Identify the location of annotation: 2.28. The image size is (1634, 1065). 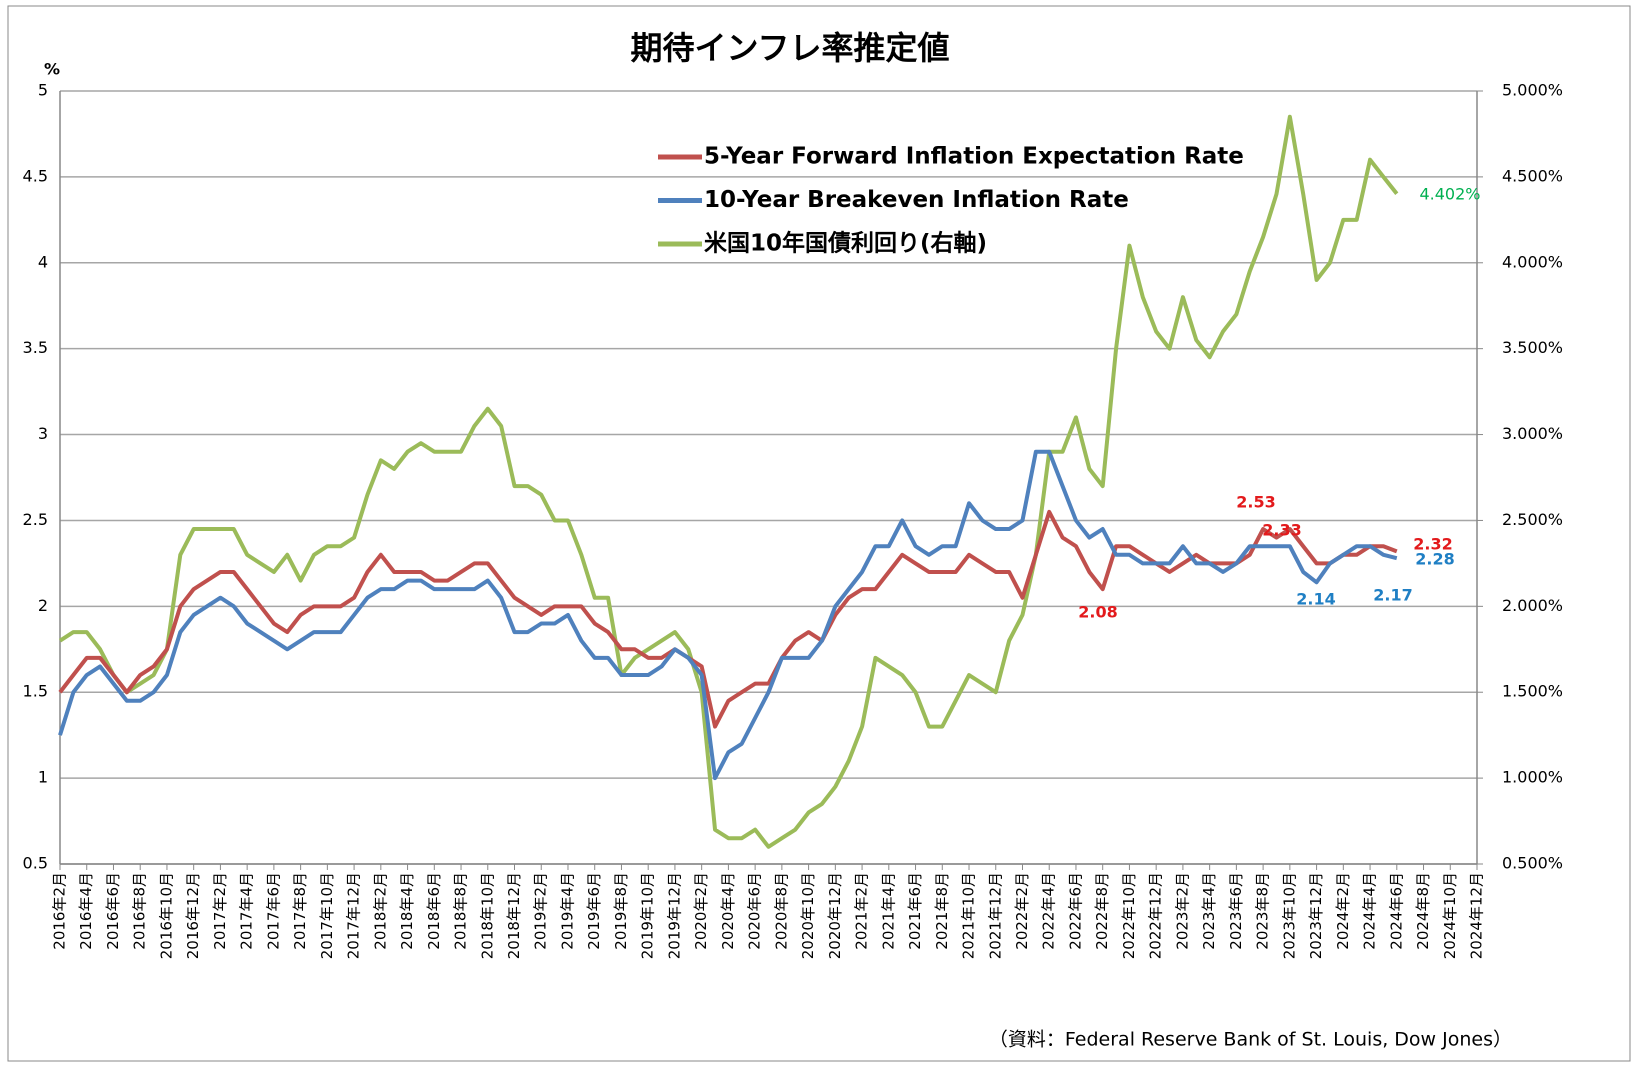
(1434, 559).